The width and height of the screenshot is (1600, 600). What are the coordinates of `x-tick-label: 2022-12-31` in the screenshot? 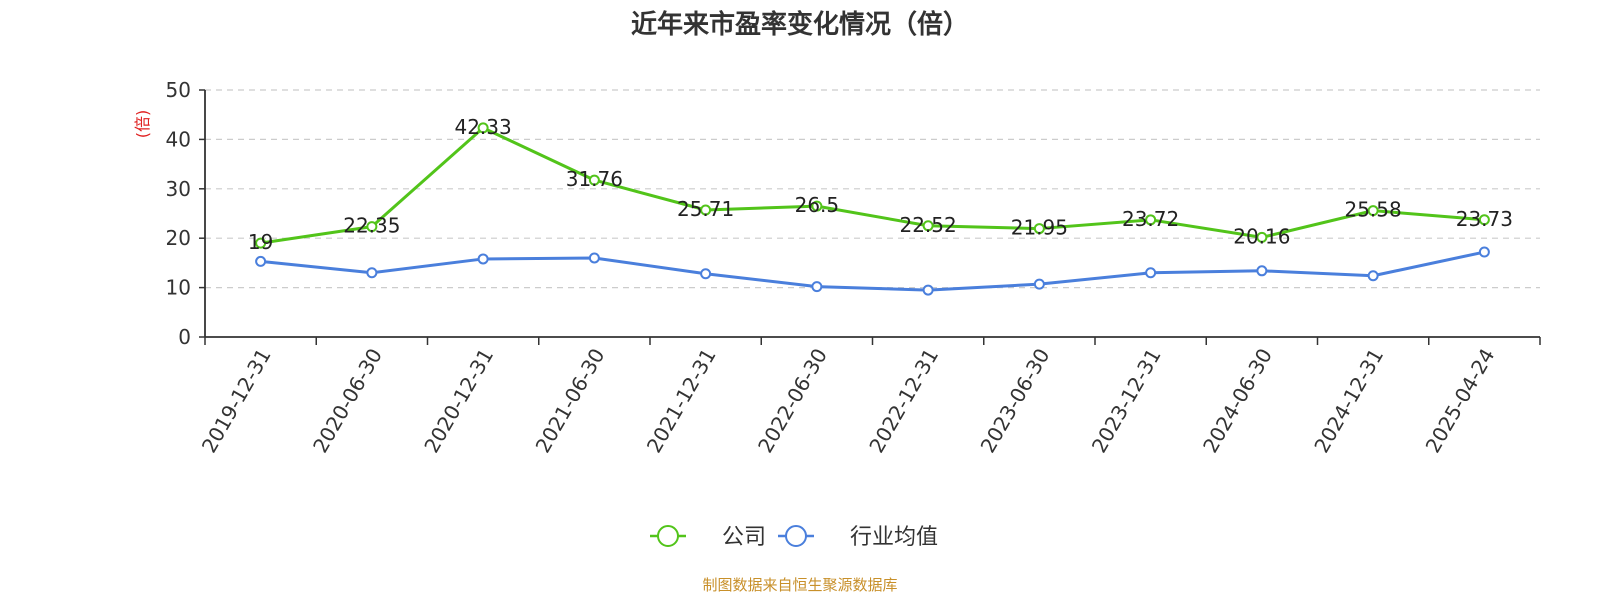 It's located at (903, 400).